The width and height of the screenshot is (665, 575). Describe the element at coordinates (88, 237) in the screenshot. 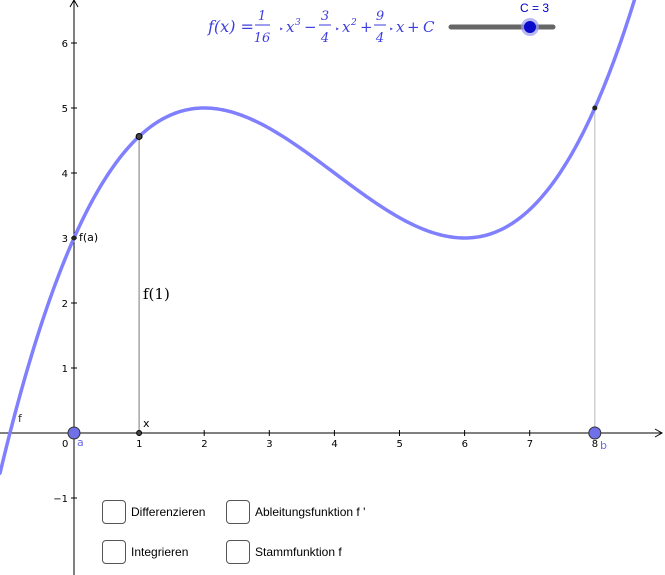

I see `point-label-f-of-a: f(a)` at that location.